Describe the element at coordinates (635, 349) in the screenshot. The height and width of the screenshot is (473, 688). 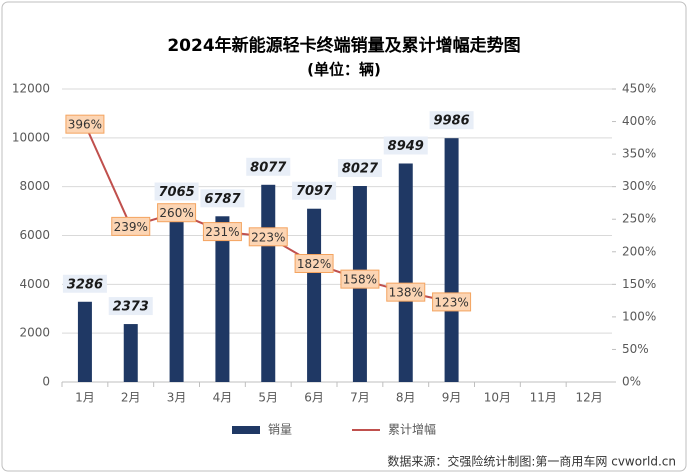
I see `y2-tick-label: 50%` at that location.